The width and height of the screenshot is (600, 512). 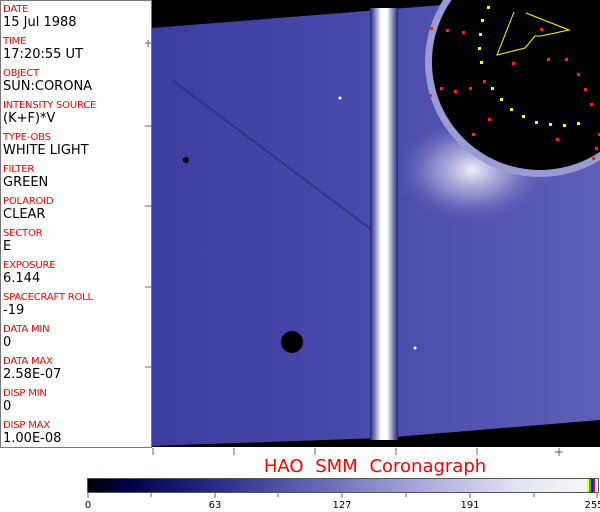 I want to click on field-label: POLAROID, so click(x=28, y=201).